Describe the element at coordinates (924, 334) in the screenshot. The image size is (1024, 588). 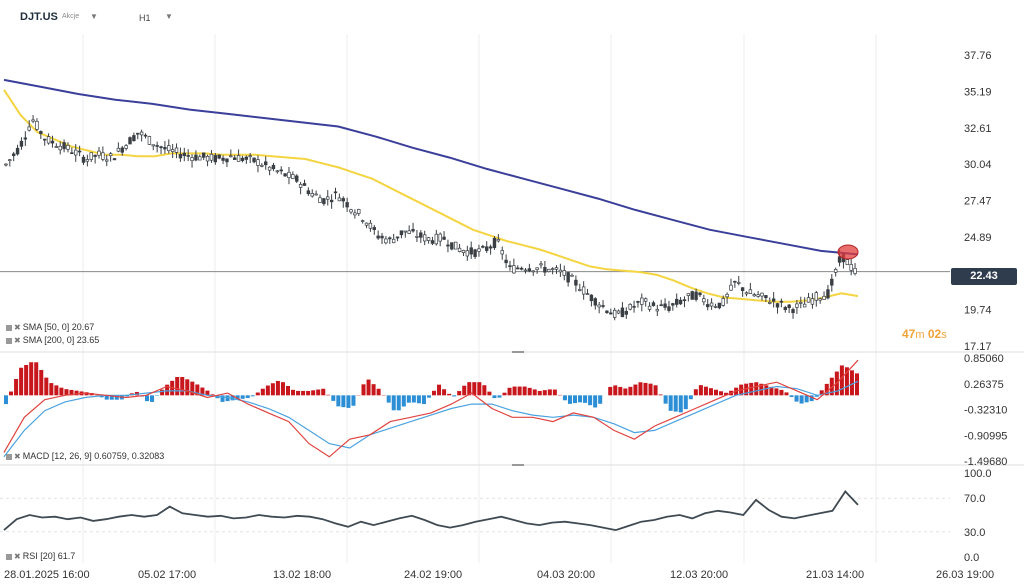
I see `candle-countdown: 47m 02s` at that location.